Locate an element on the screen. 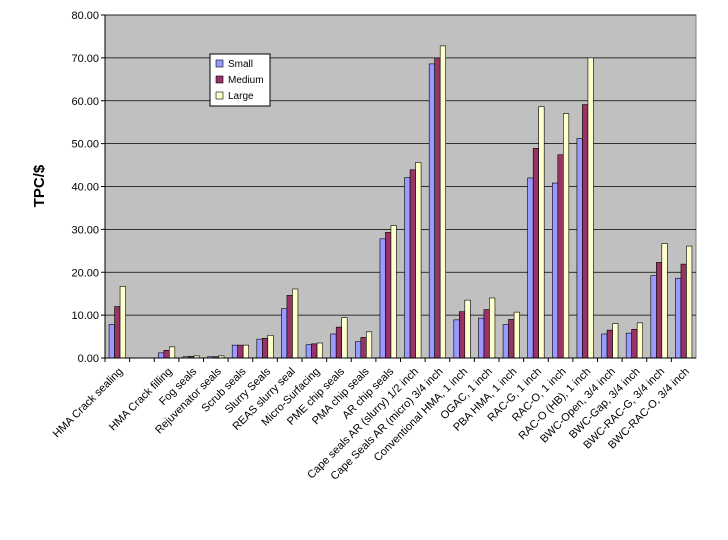 This screenshot has height=540, width=728. legend-swatch-small is located at coordinates (219, 63).